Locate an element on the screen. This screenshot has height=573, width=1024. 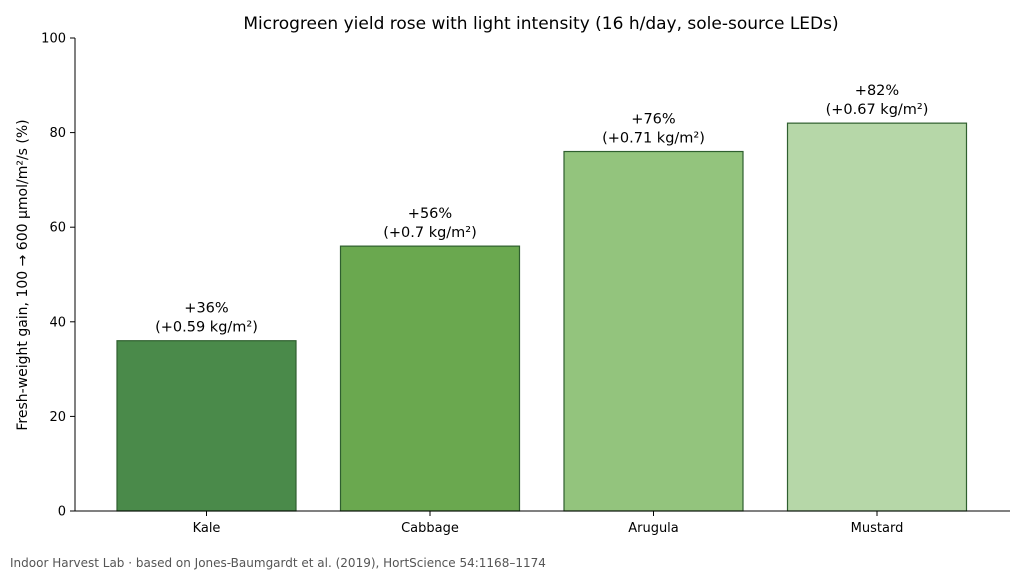
y-tick-label: 20 is located at coordinates (57, 417).